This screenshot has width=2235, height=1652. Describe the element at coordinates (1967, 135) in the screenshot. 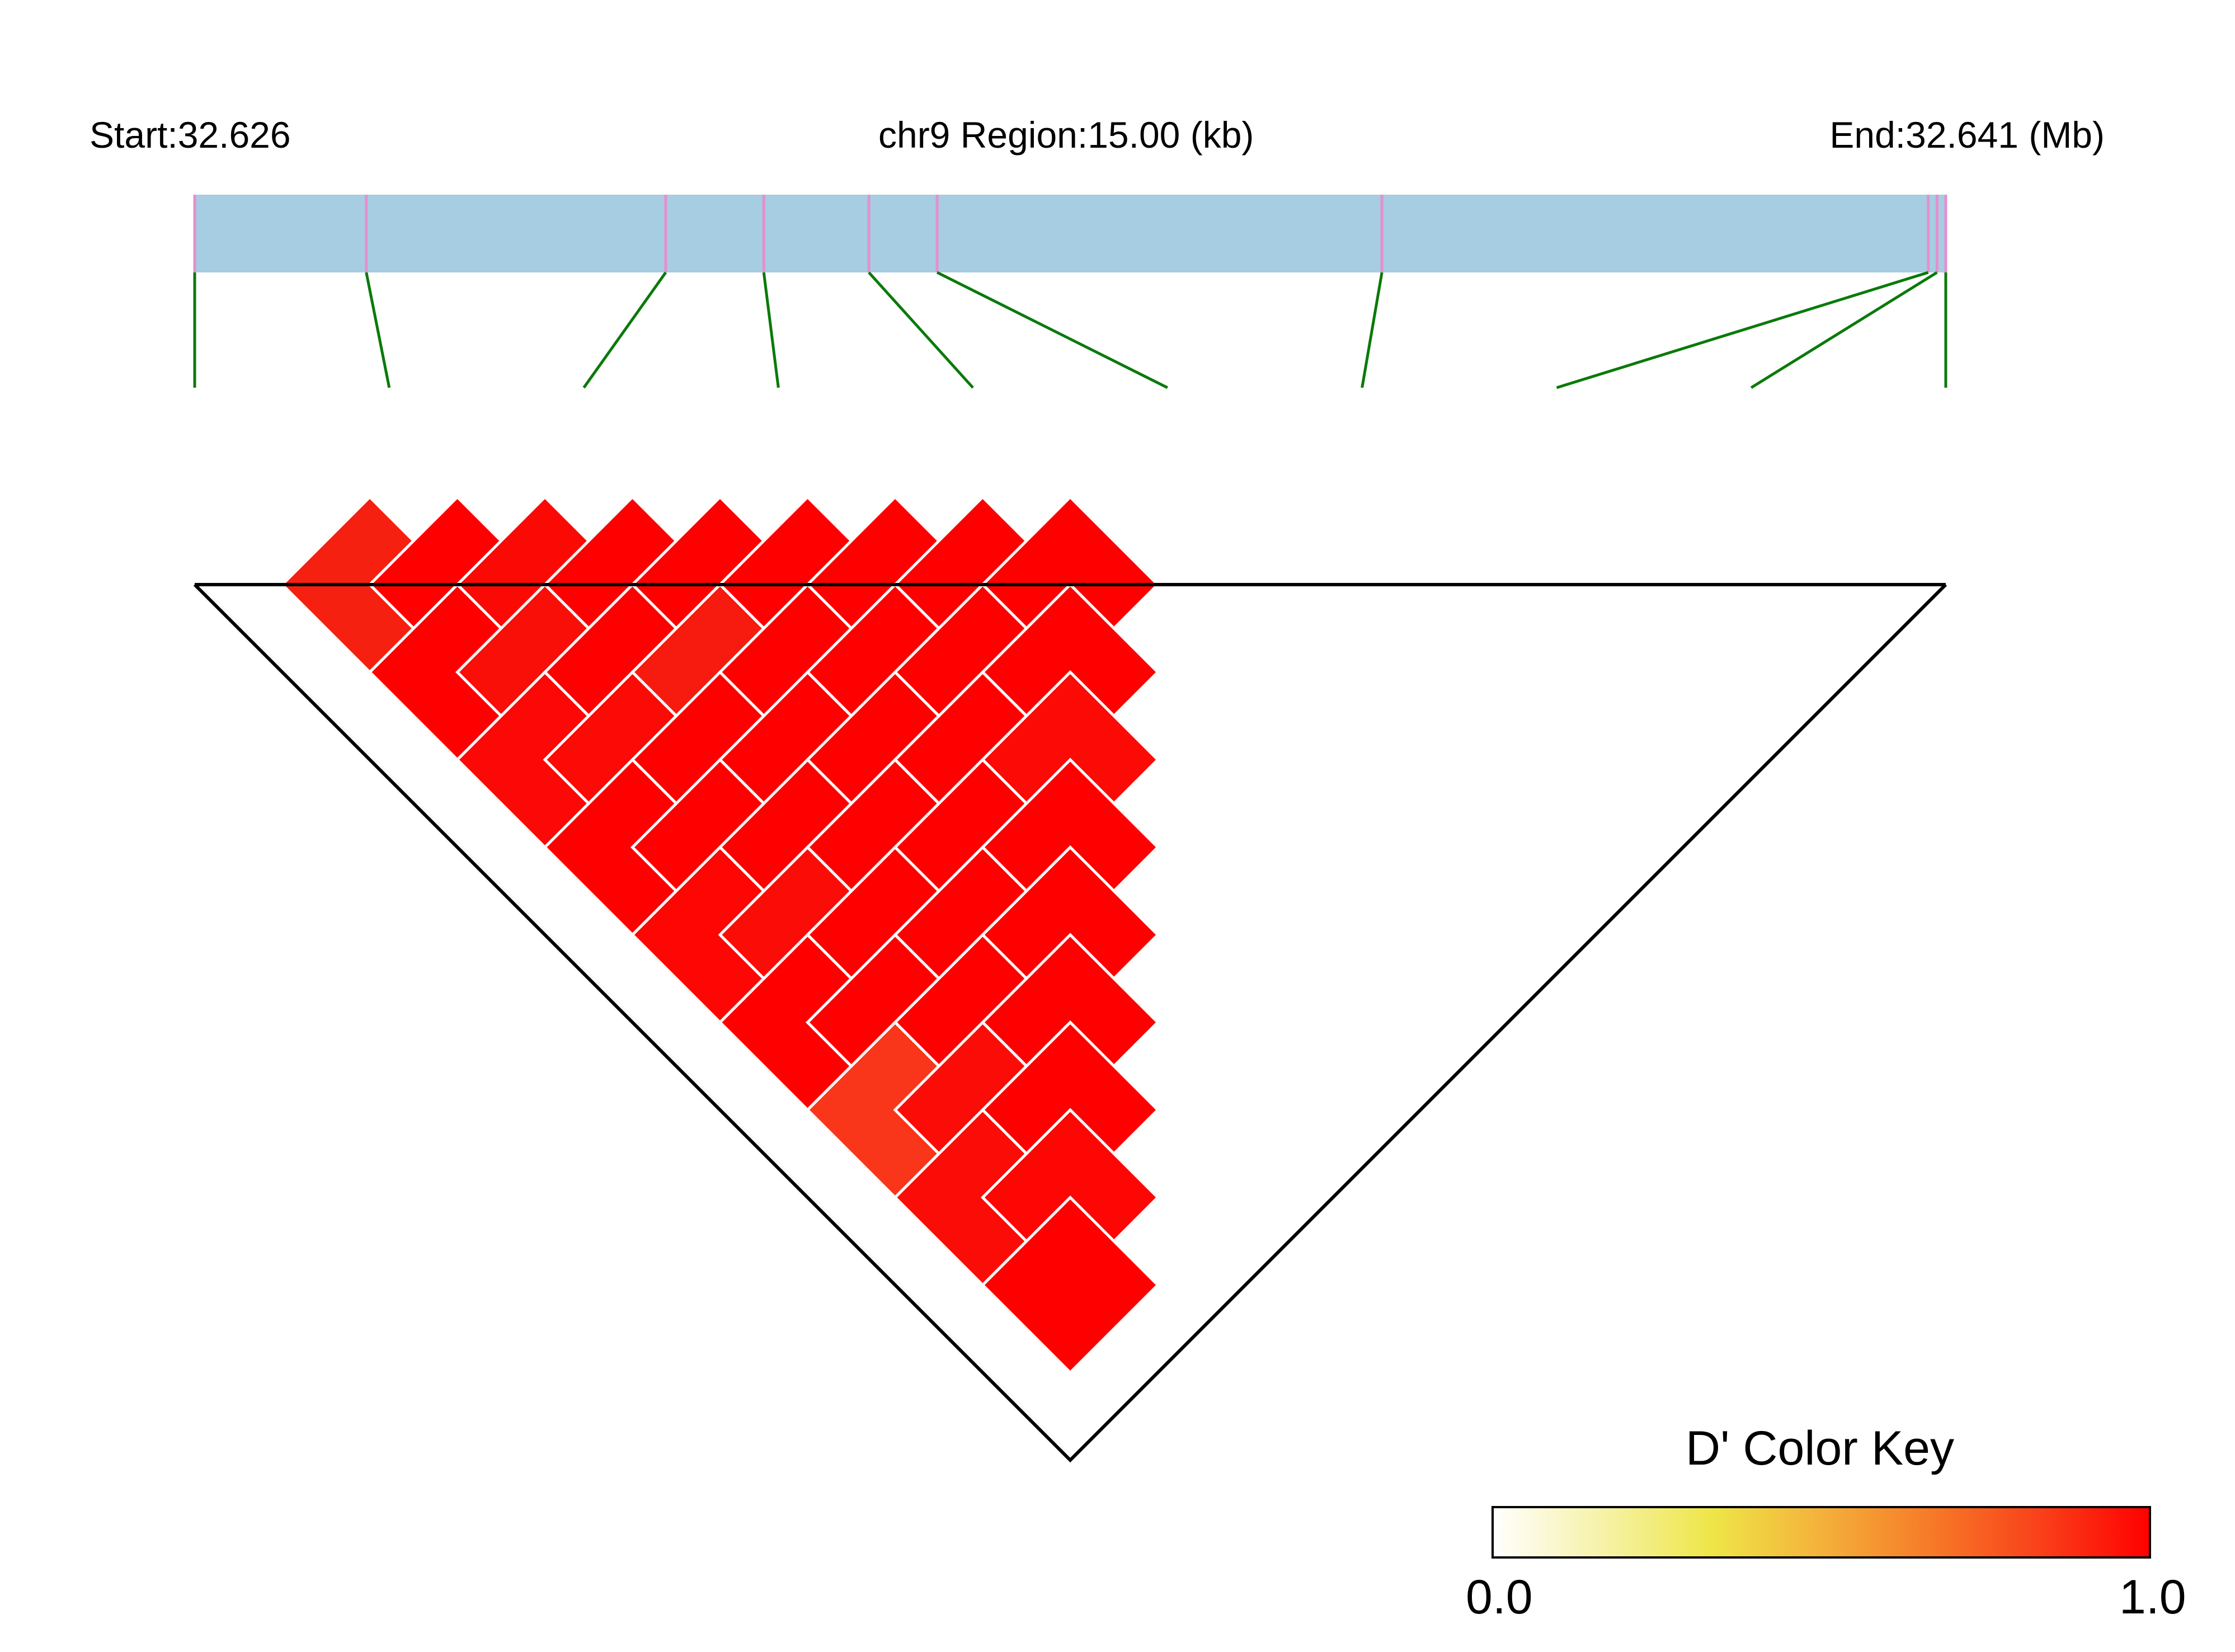

I see `region-end-label: End:32.641 (Mb)` at that location.